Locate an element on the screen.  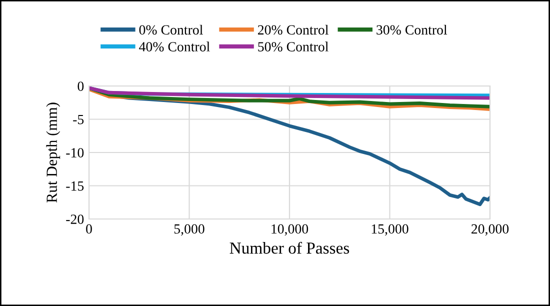
x-tick-label: 5,000 is located at coordinates (189, 230).